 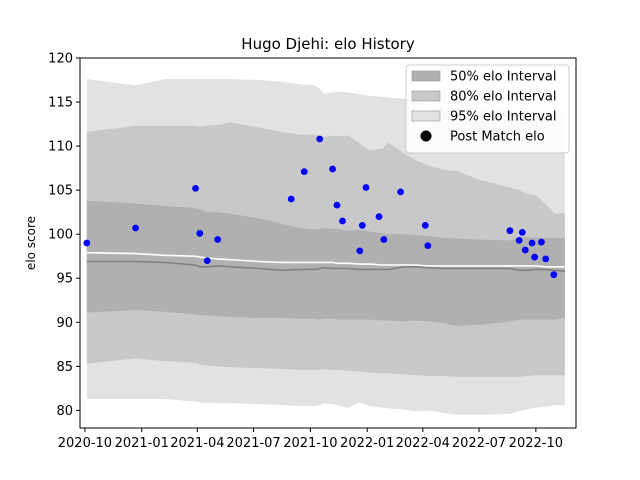 What do you see at coordinates (64, 323) in the screenshot?
I see `y-tick-label: 90` at bounding box center [64, 323].